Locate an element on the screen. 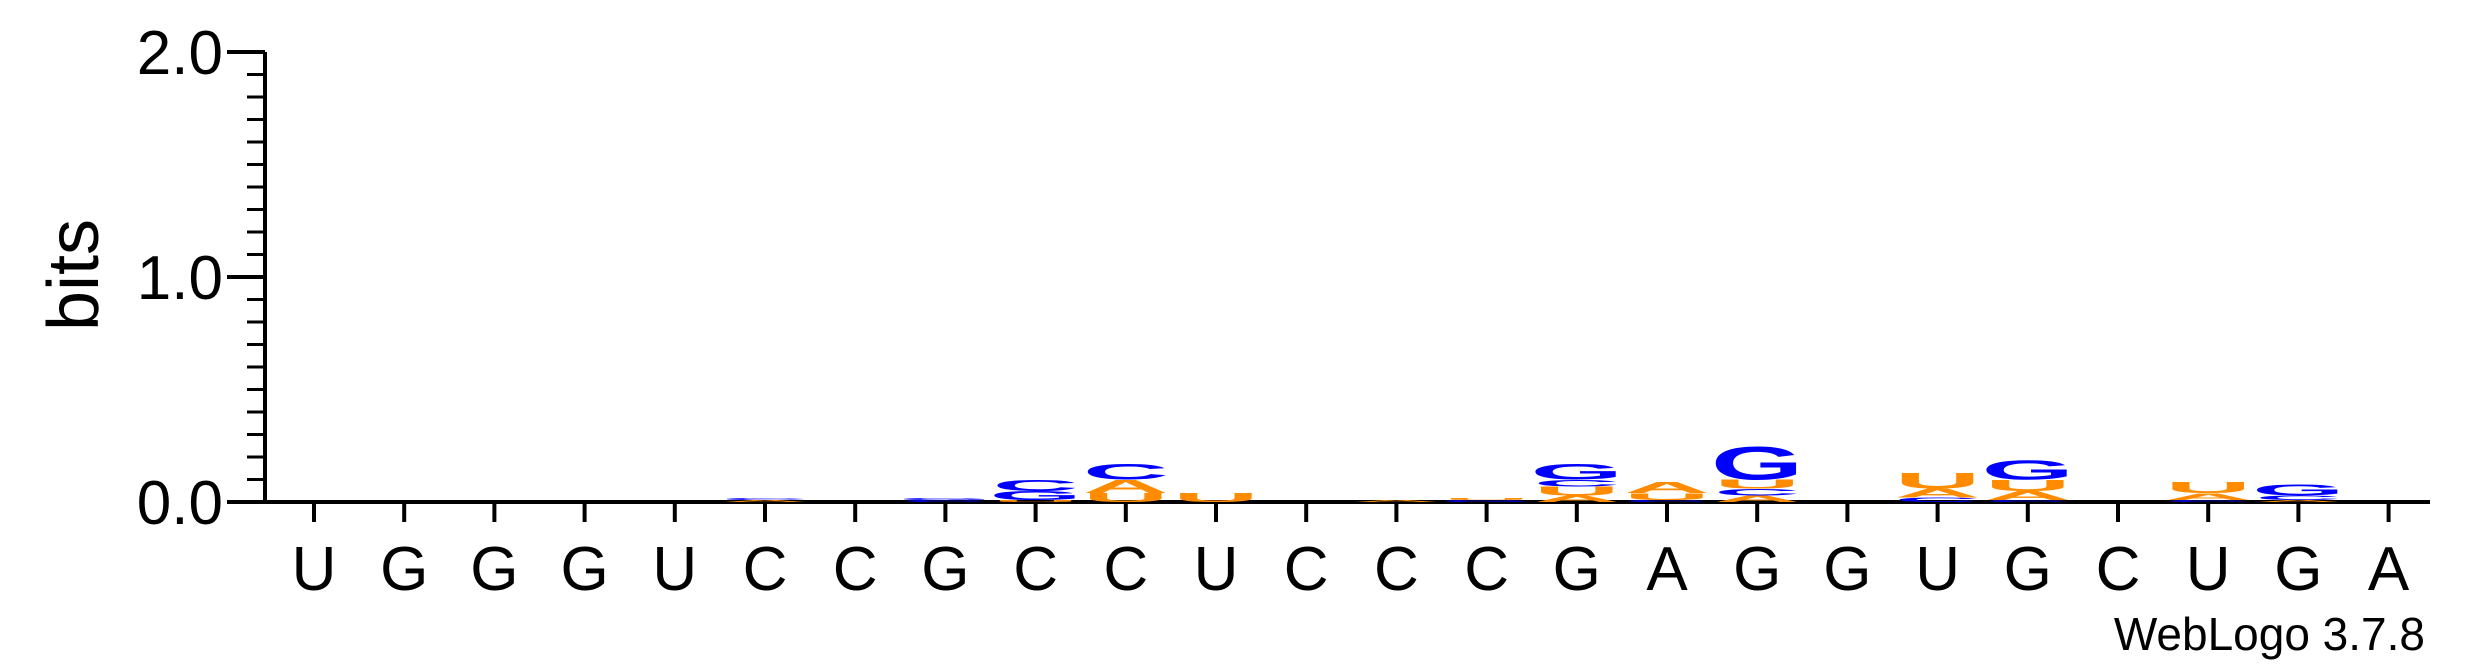  weblogo-version-label: WebLogo 3.7.8 is located at coordinates (2269, 634).